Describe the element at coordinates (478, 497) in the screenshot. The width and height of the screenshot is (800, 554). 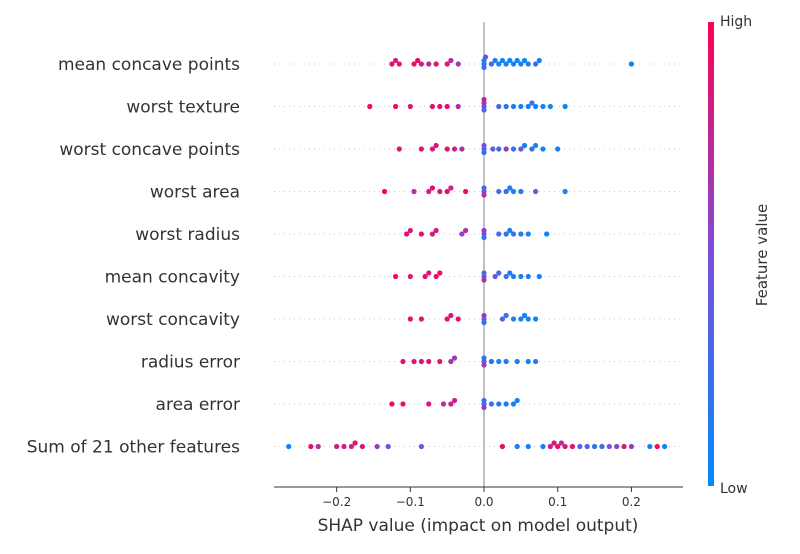
I see `x-axis: −0.2 −0.1 0.0 0.1 0.2` at that location.